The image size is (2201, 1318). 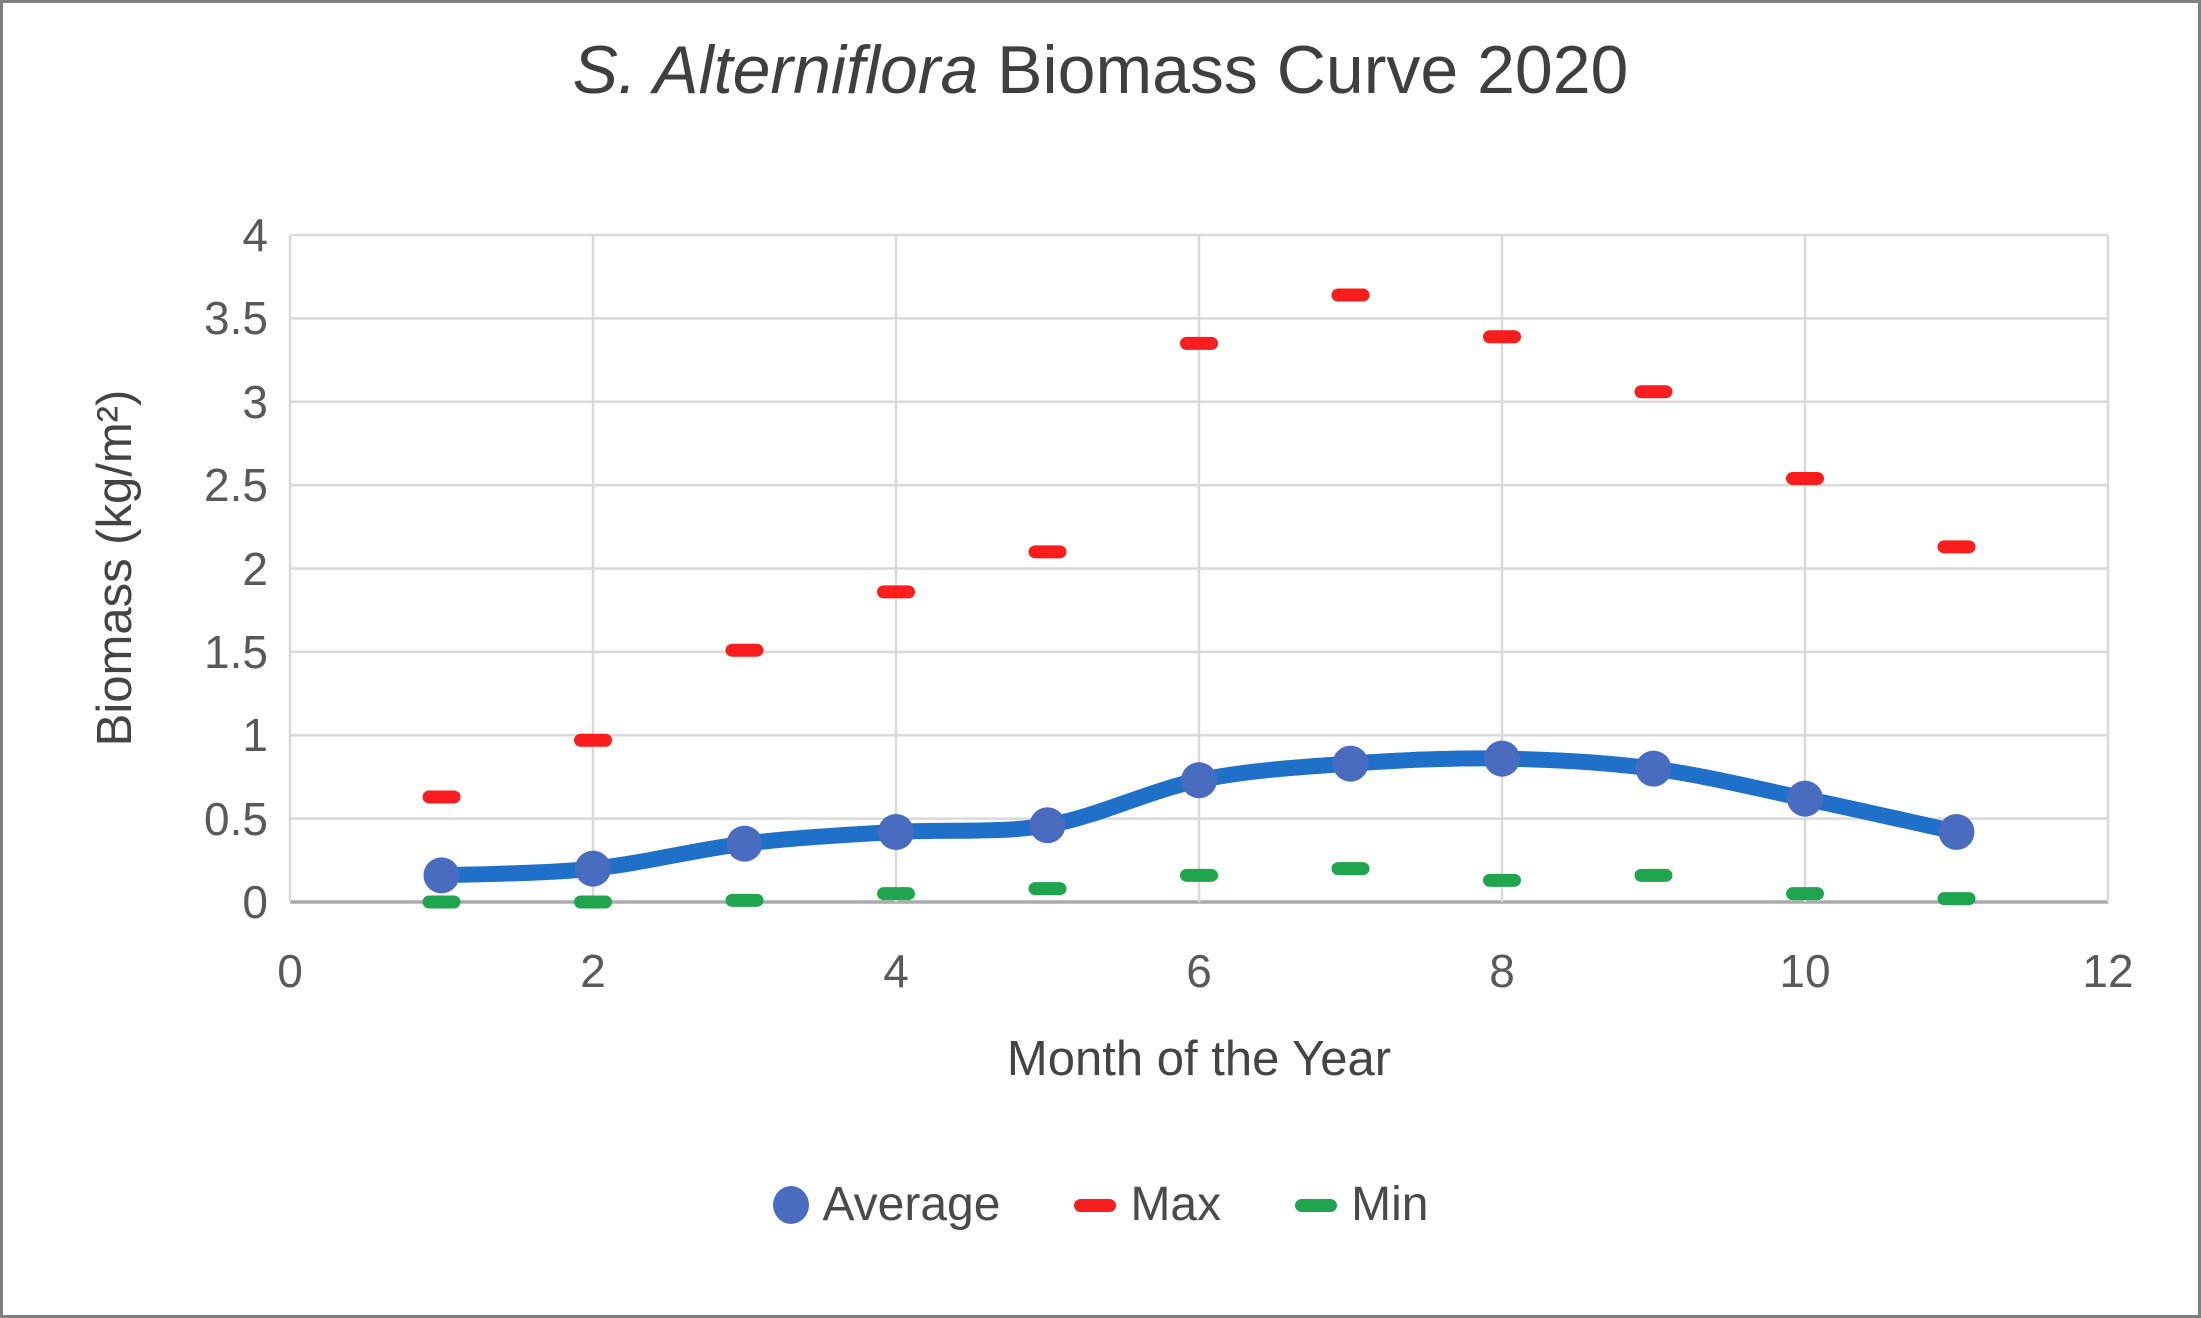 I want to click on x-tick-label: 0, so click(x=290, y=971).